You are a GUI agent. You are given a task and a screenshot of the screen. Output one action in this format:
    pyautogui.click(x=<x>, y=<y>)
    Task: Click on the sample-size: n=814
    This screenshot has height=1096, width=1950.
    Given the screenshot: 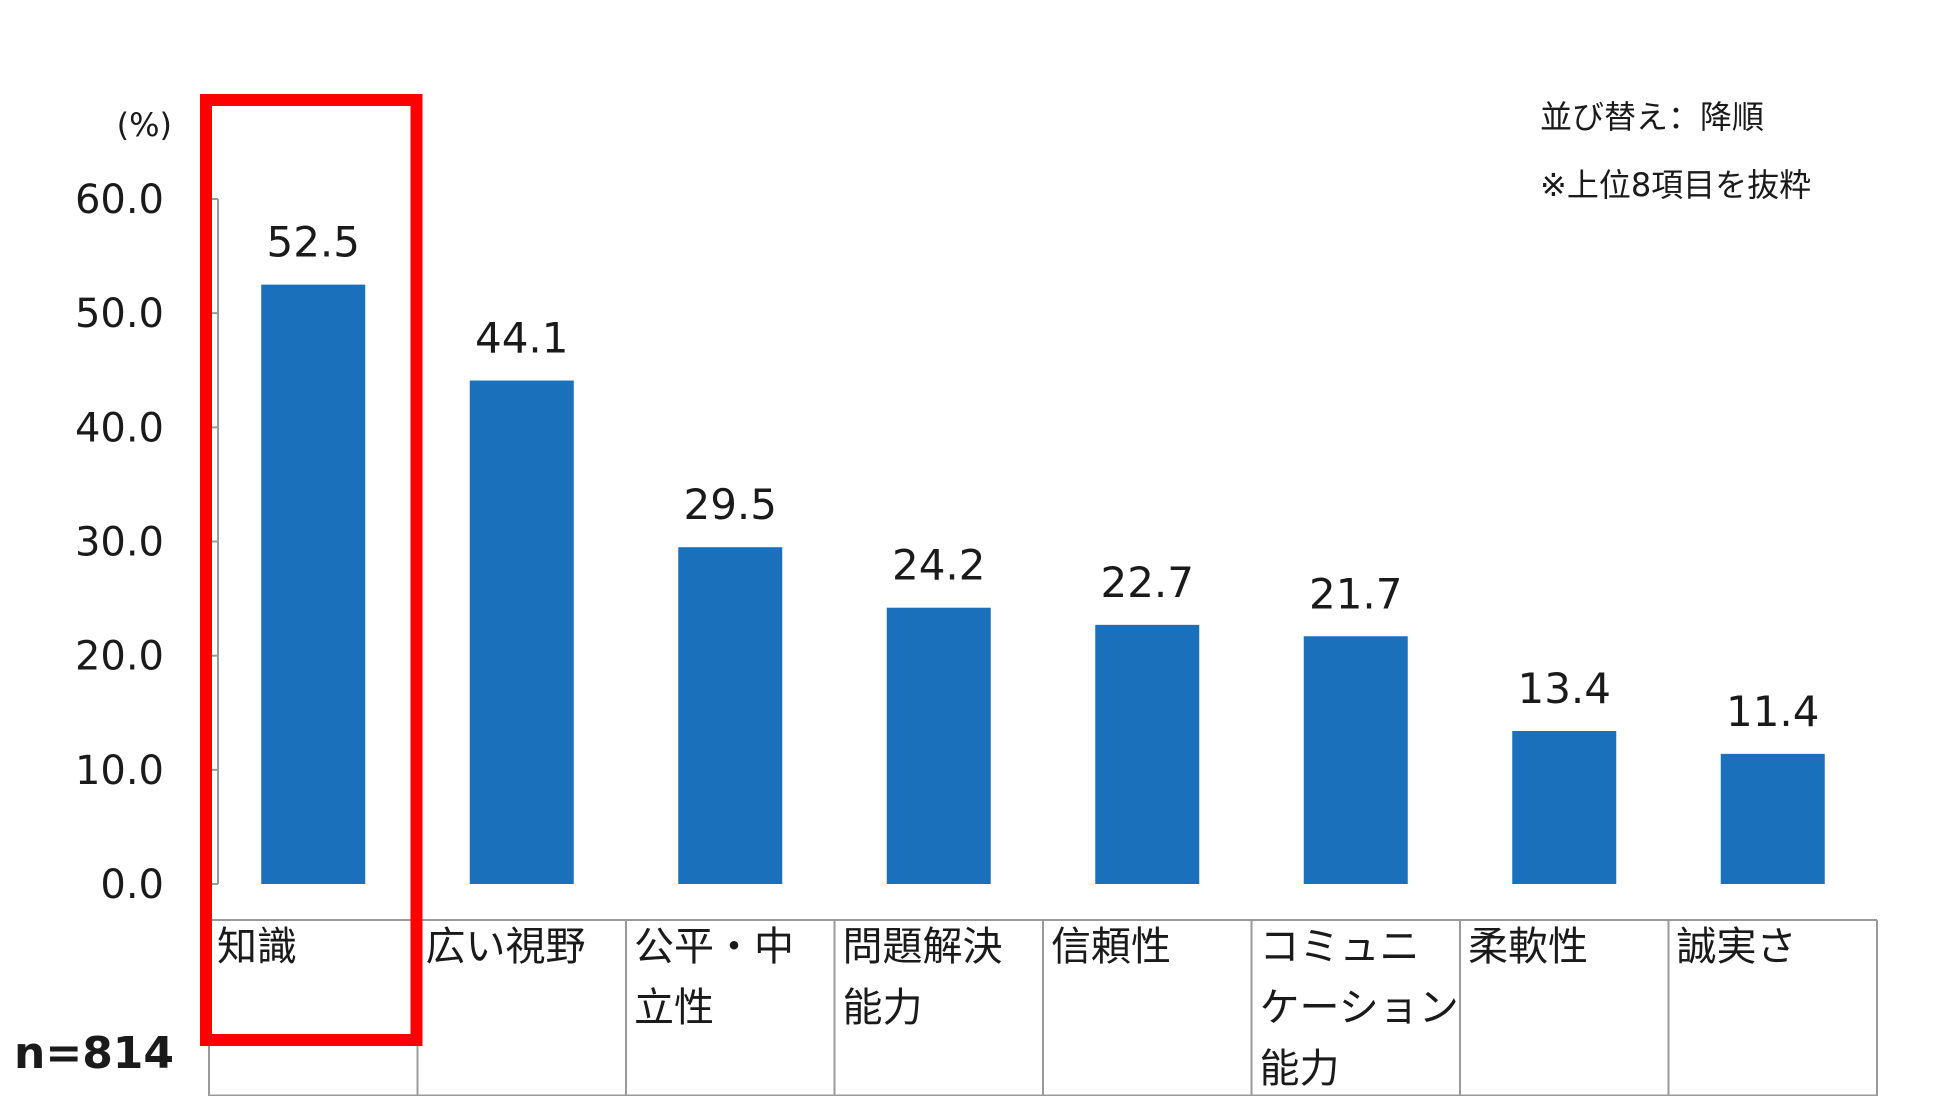 What is the action you would take?
    pyautogui.click(x=94, y=1053)
    